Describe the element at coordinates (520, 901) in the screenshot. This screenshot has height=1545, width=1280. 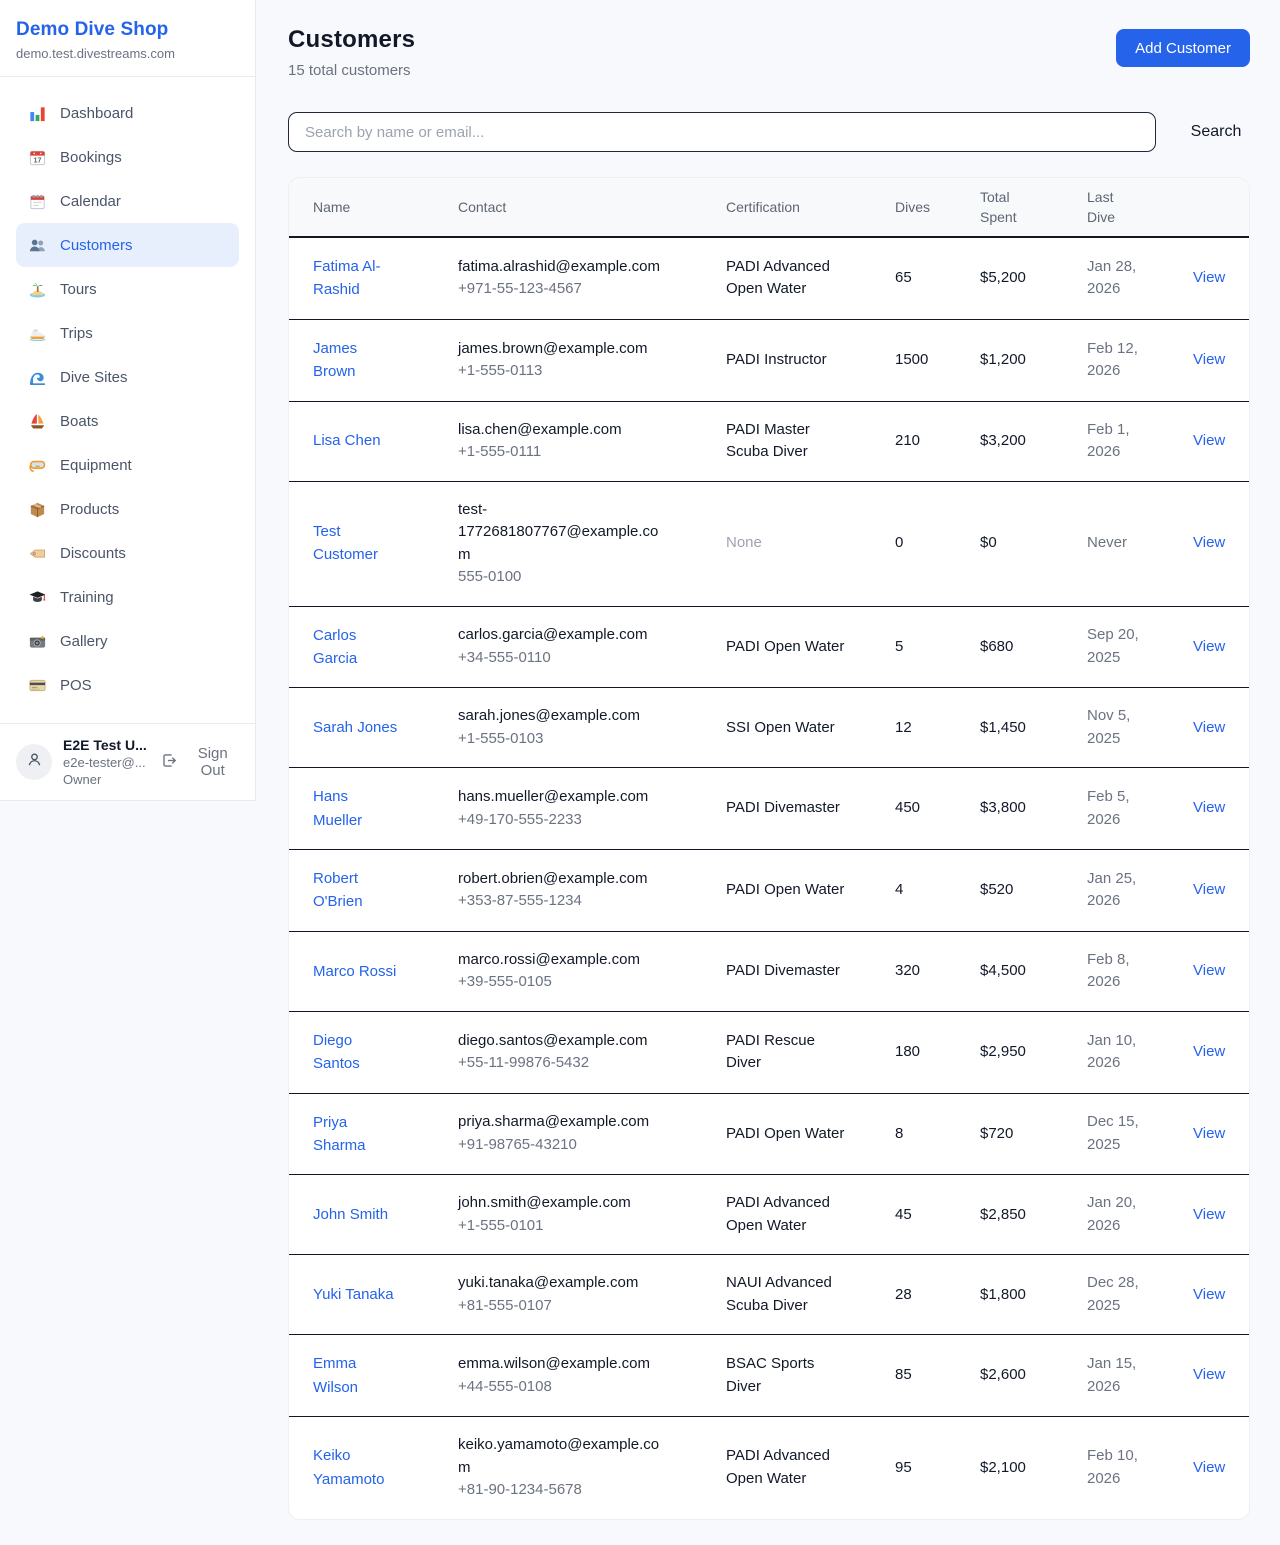
I see `customer-phone: +353-87-555-1234` at that location.